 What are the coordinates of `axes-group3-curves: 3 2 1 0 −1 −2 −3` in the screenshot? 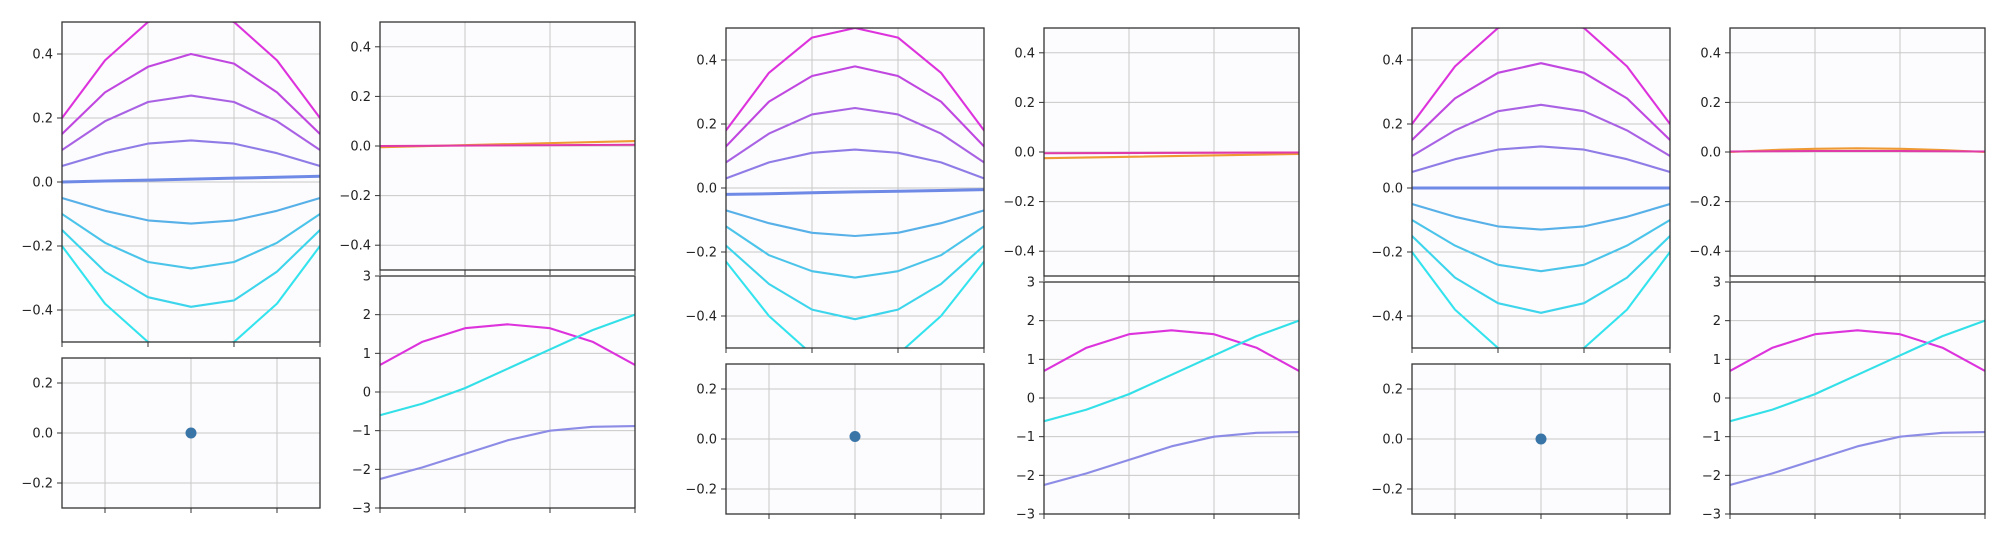 It's located at (1844, 399).